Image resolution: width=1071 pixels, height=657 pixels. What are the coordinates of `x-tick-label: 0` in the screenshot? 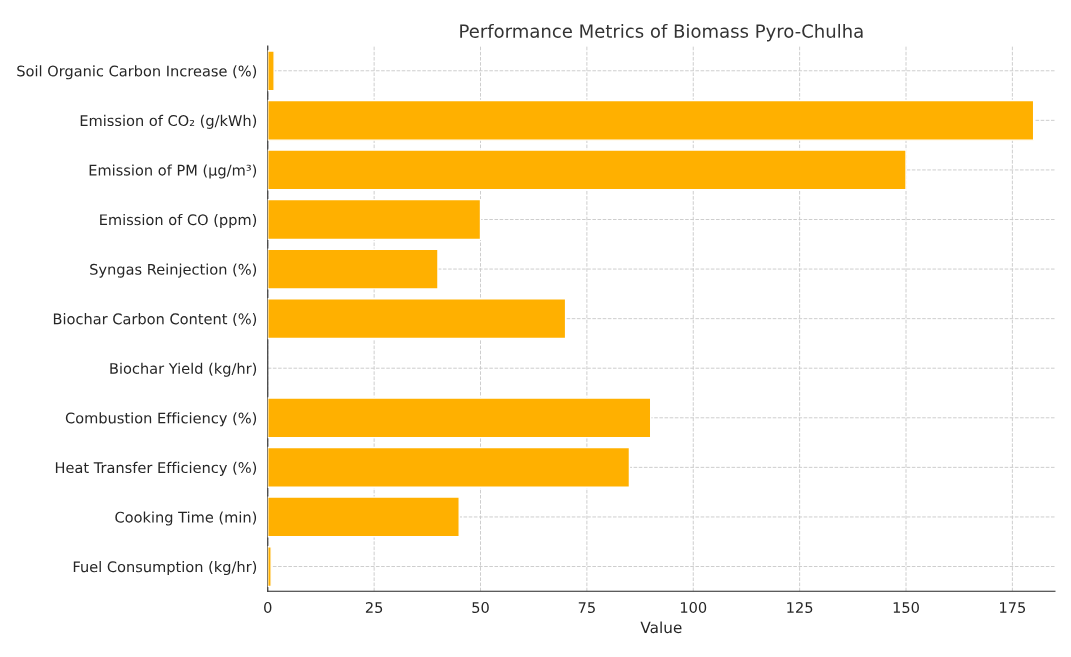 It's located at (268, 607).